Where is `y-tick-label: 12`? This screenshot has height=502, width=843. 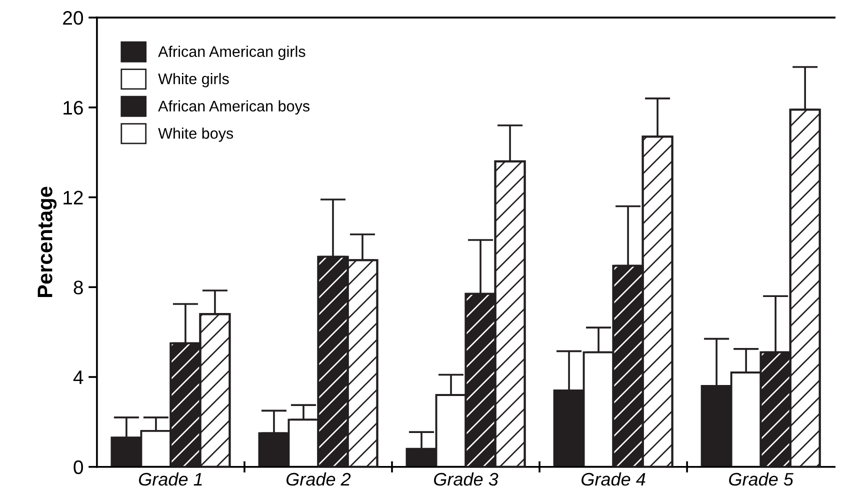 y-tick-label: 12 is located at coordinates (73, 197).